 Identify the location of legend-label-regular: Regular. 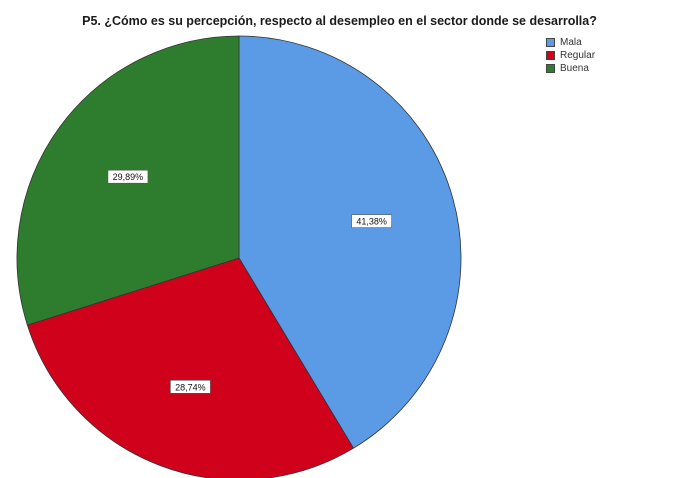
(578, 55).